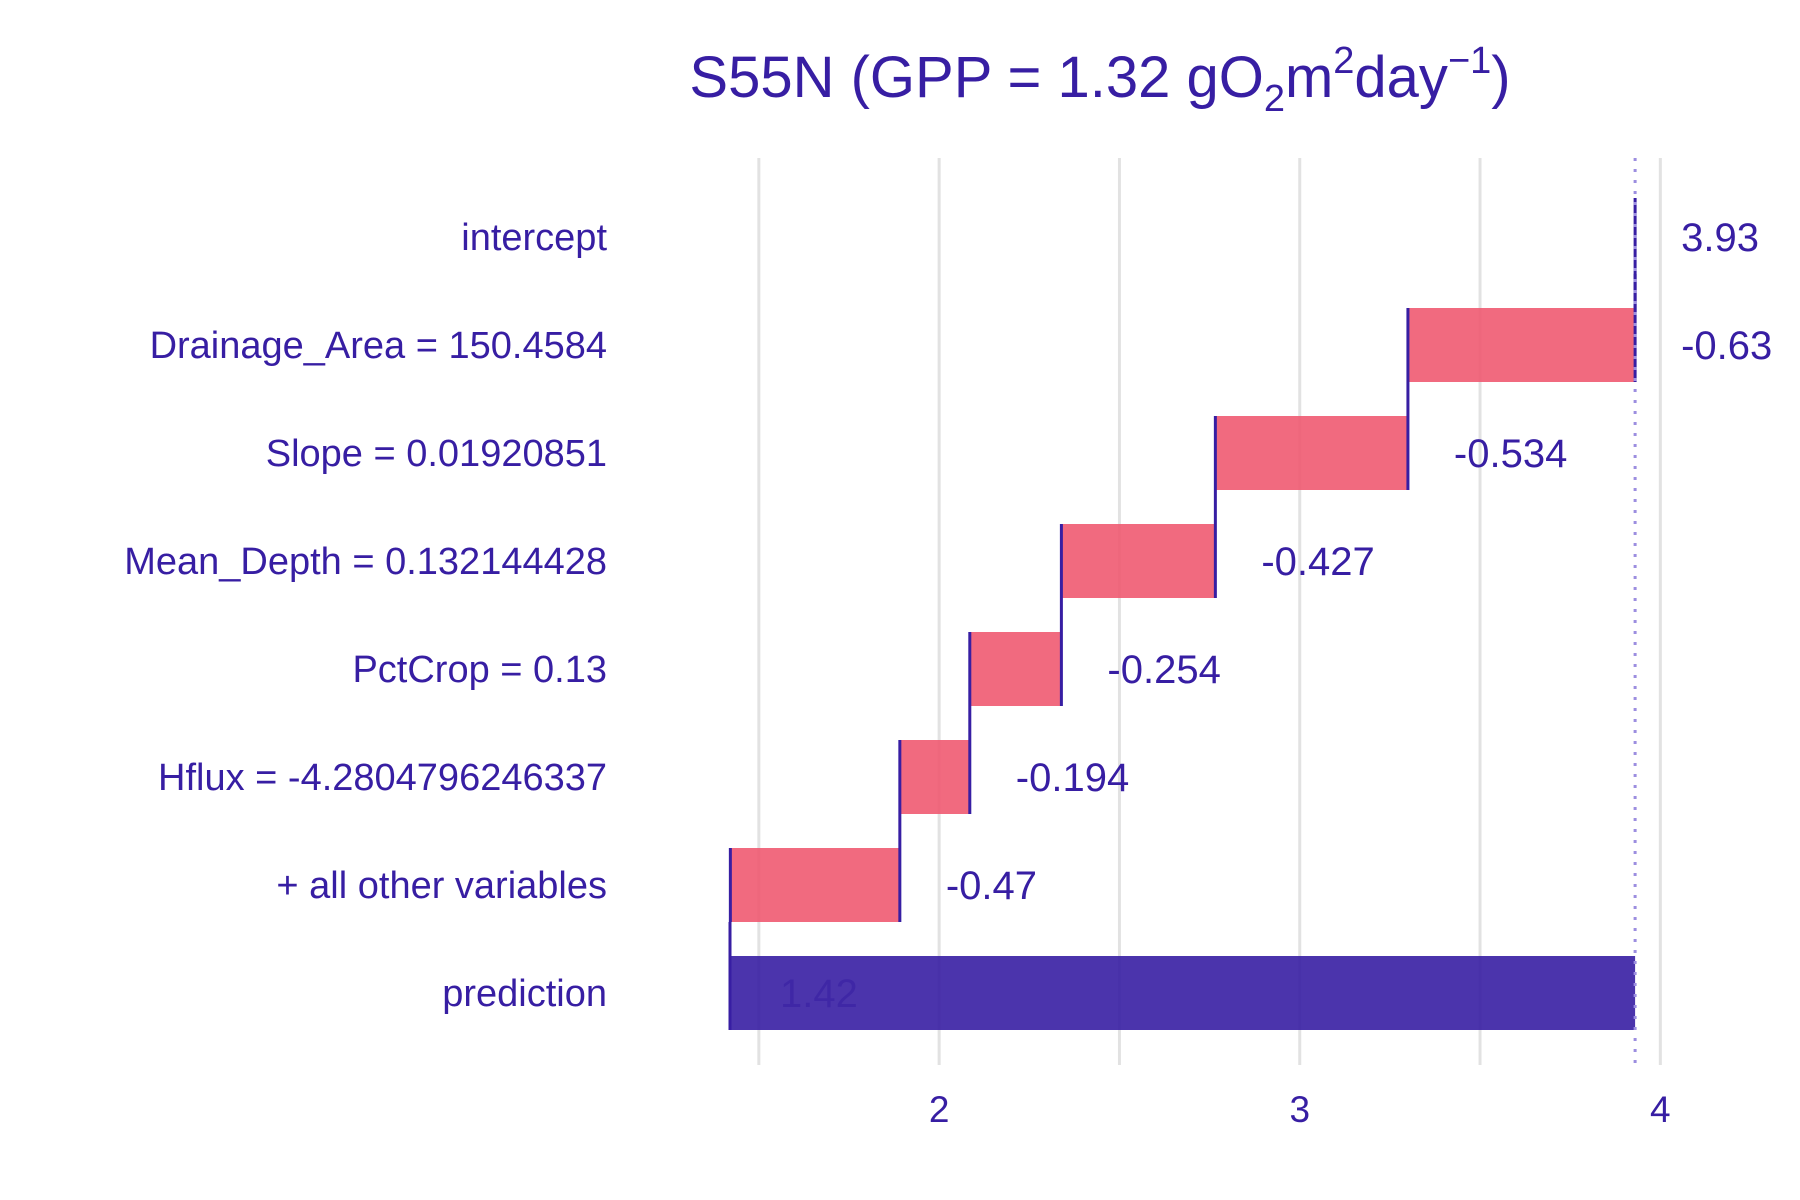 Image resolution: width=1800 pixels, height=1200 pixels. I want to click on prediction-bar, so click(1183, 993).